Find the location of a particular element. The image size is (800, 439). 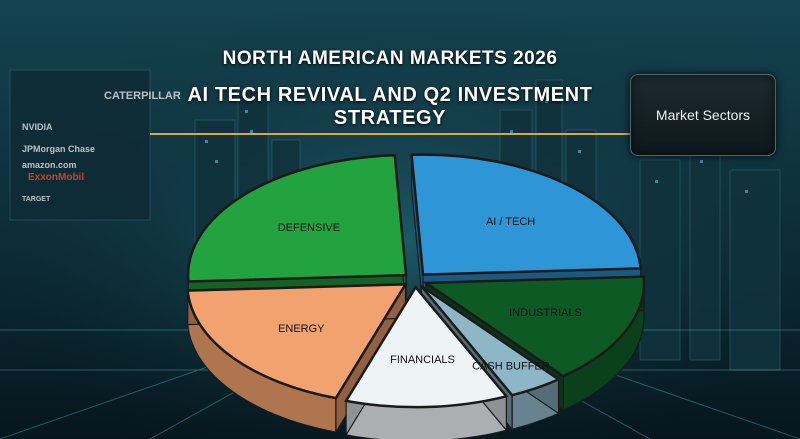

slice-ai-tech is located at coordinates (526, 214).